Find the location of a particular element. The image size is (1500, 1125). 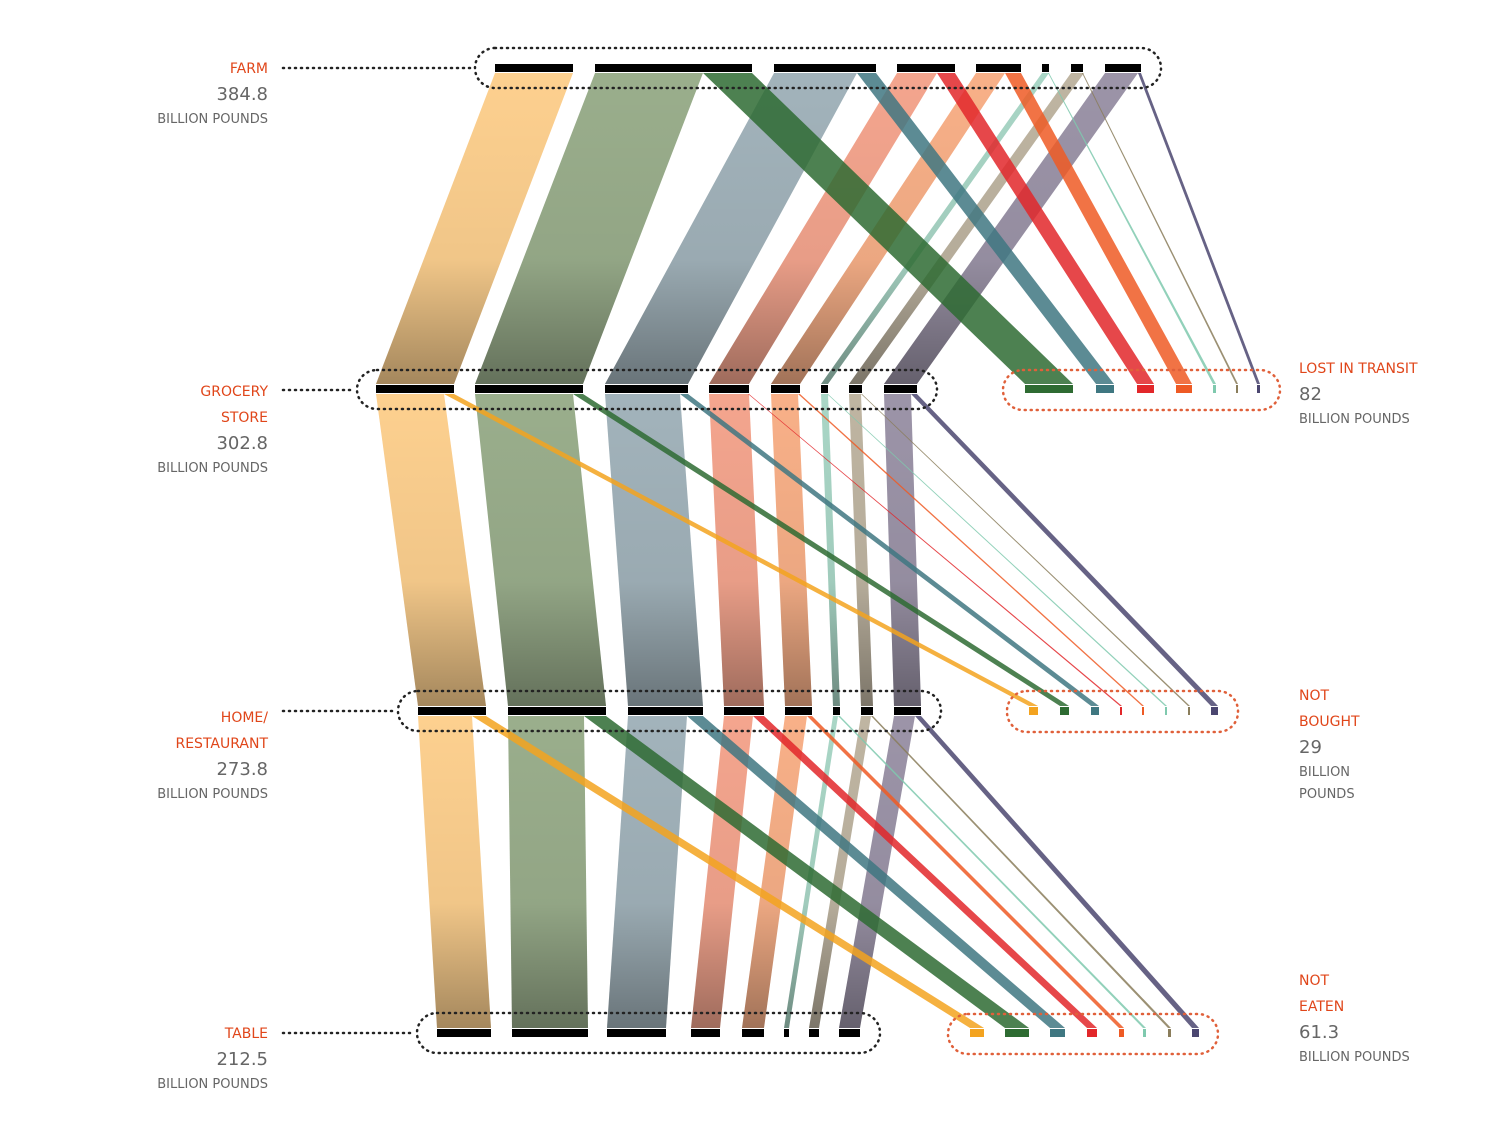

value: 212.5 is located at coordinates (242, 1059).